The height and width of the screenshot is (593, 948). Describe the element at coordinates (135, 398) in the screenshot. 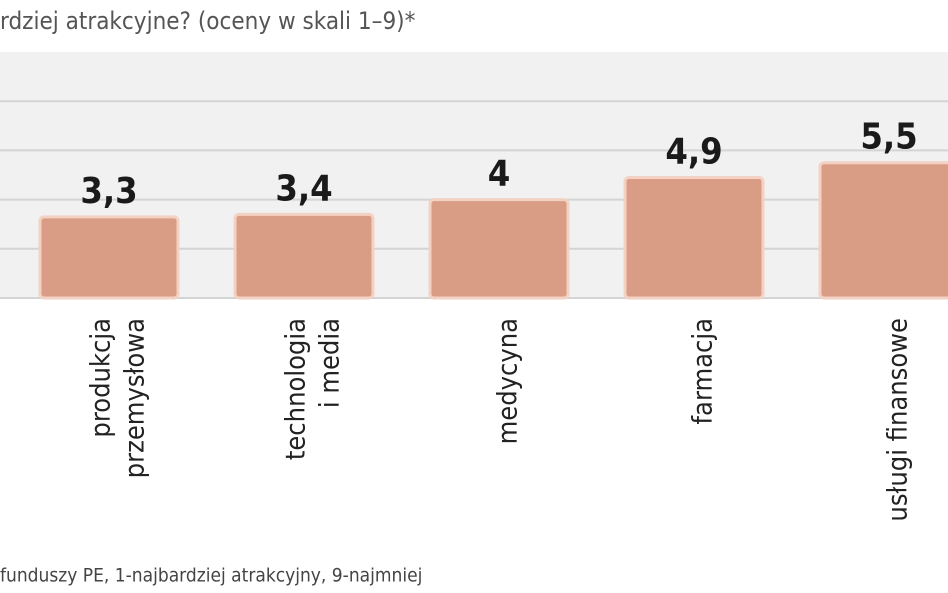

I see `x-tick-label: przemysłowa` at that location.